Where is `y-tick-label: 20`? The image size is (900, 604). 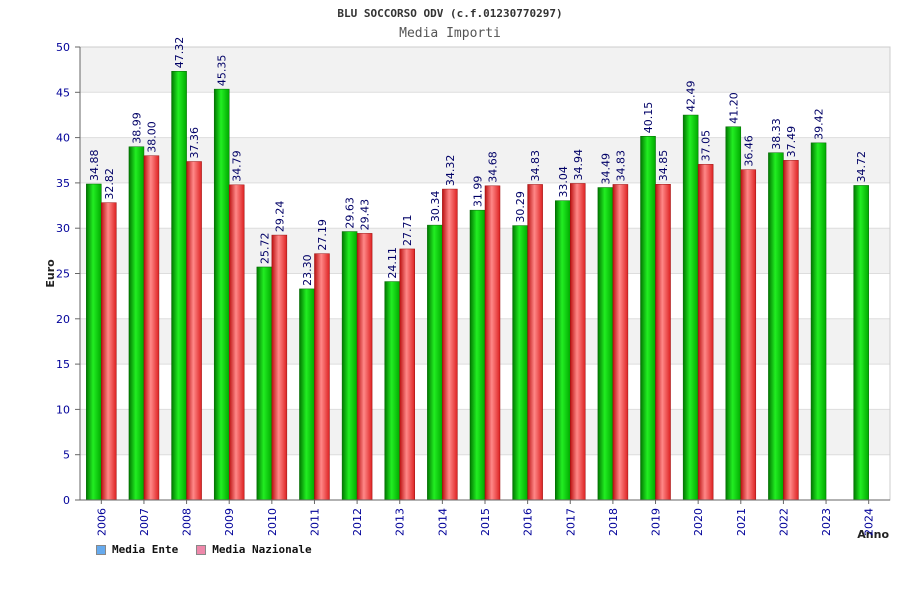 y-tick-label: 20 is located at coordinates (63, 319).